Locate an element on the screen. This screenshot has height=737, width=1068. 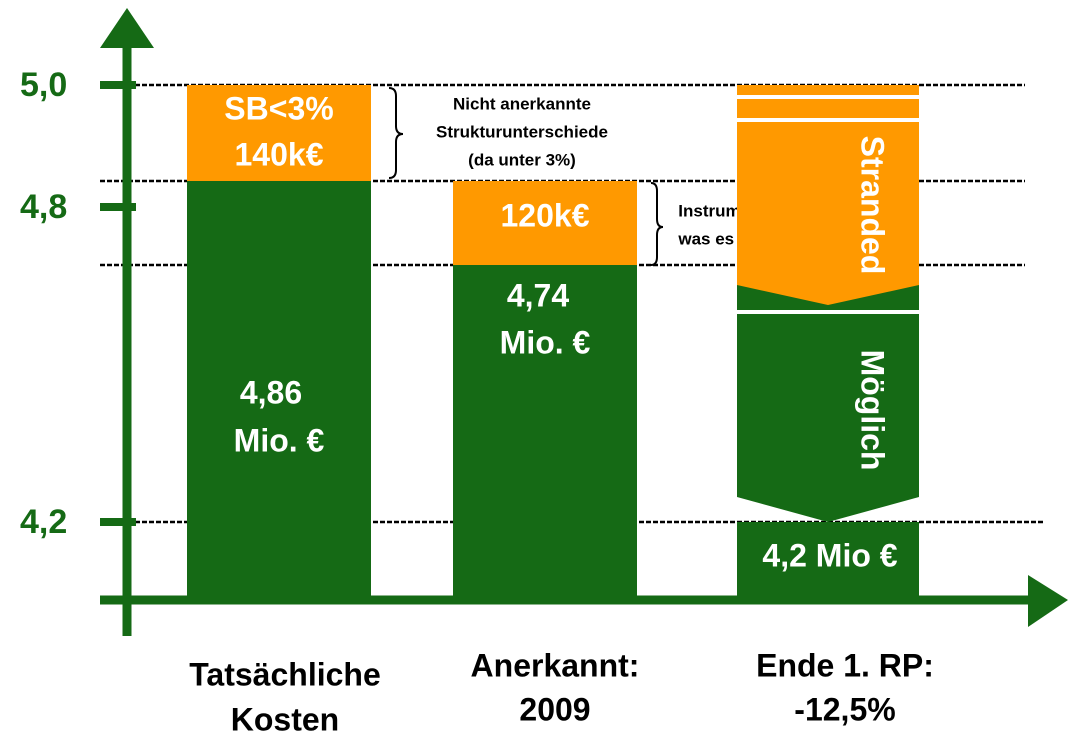
caption: -12,5% is located at coordinates (844, 709).